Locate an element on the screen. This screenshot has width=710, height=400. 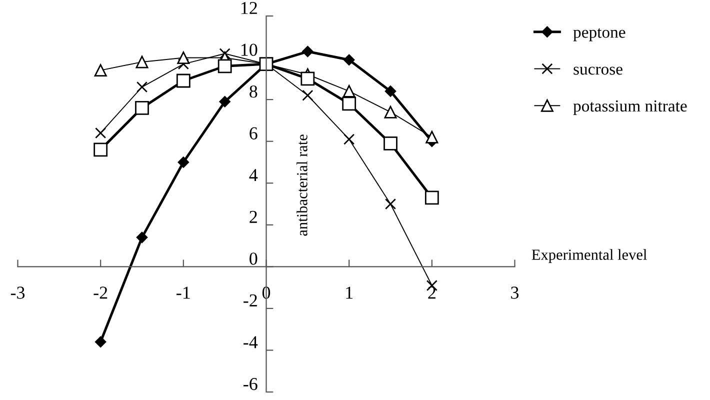
y-tick-label: 0 is located at coordinates (254, 258).